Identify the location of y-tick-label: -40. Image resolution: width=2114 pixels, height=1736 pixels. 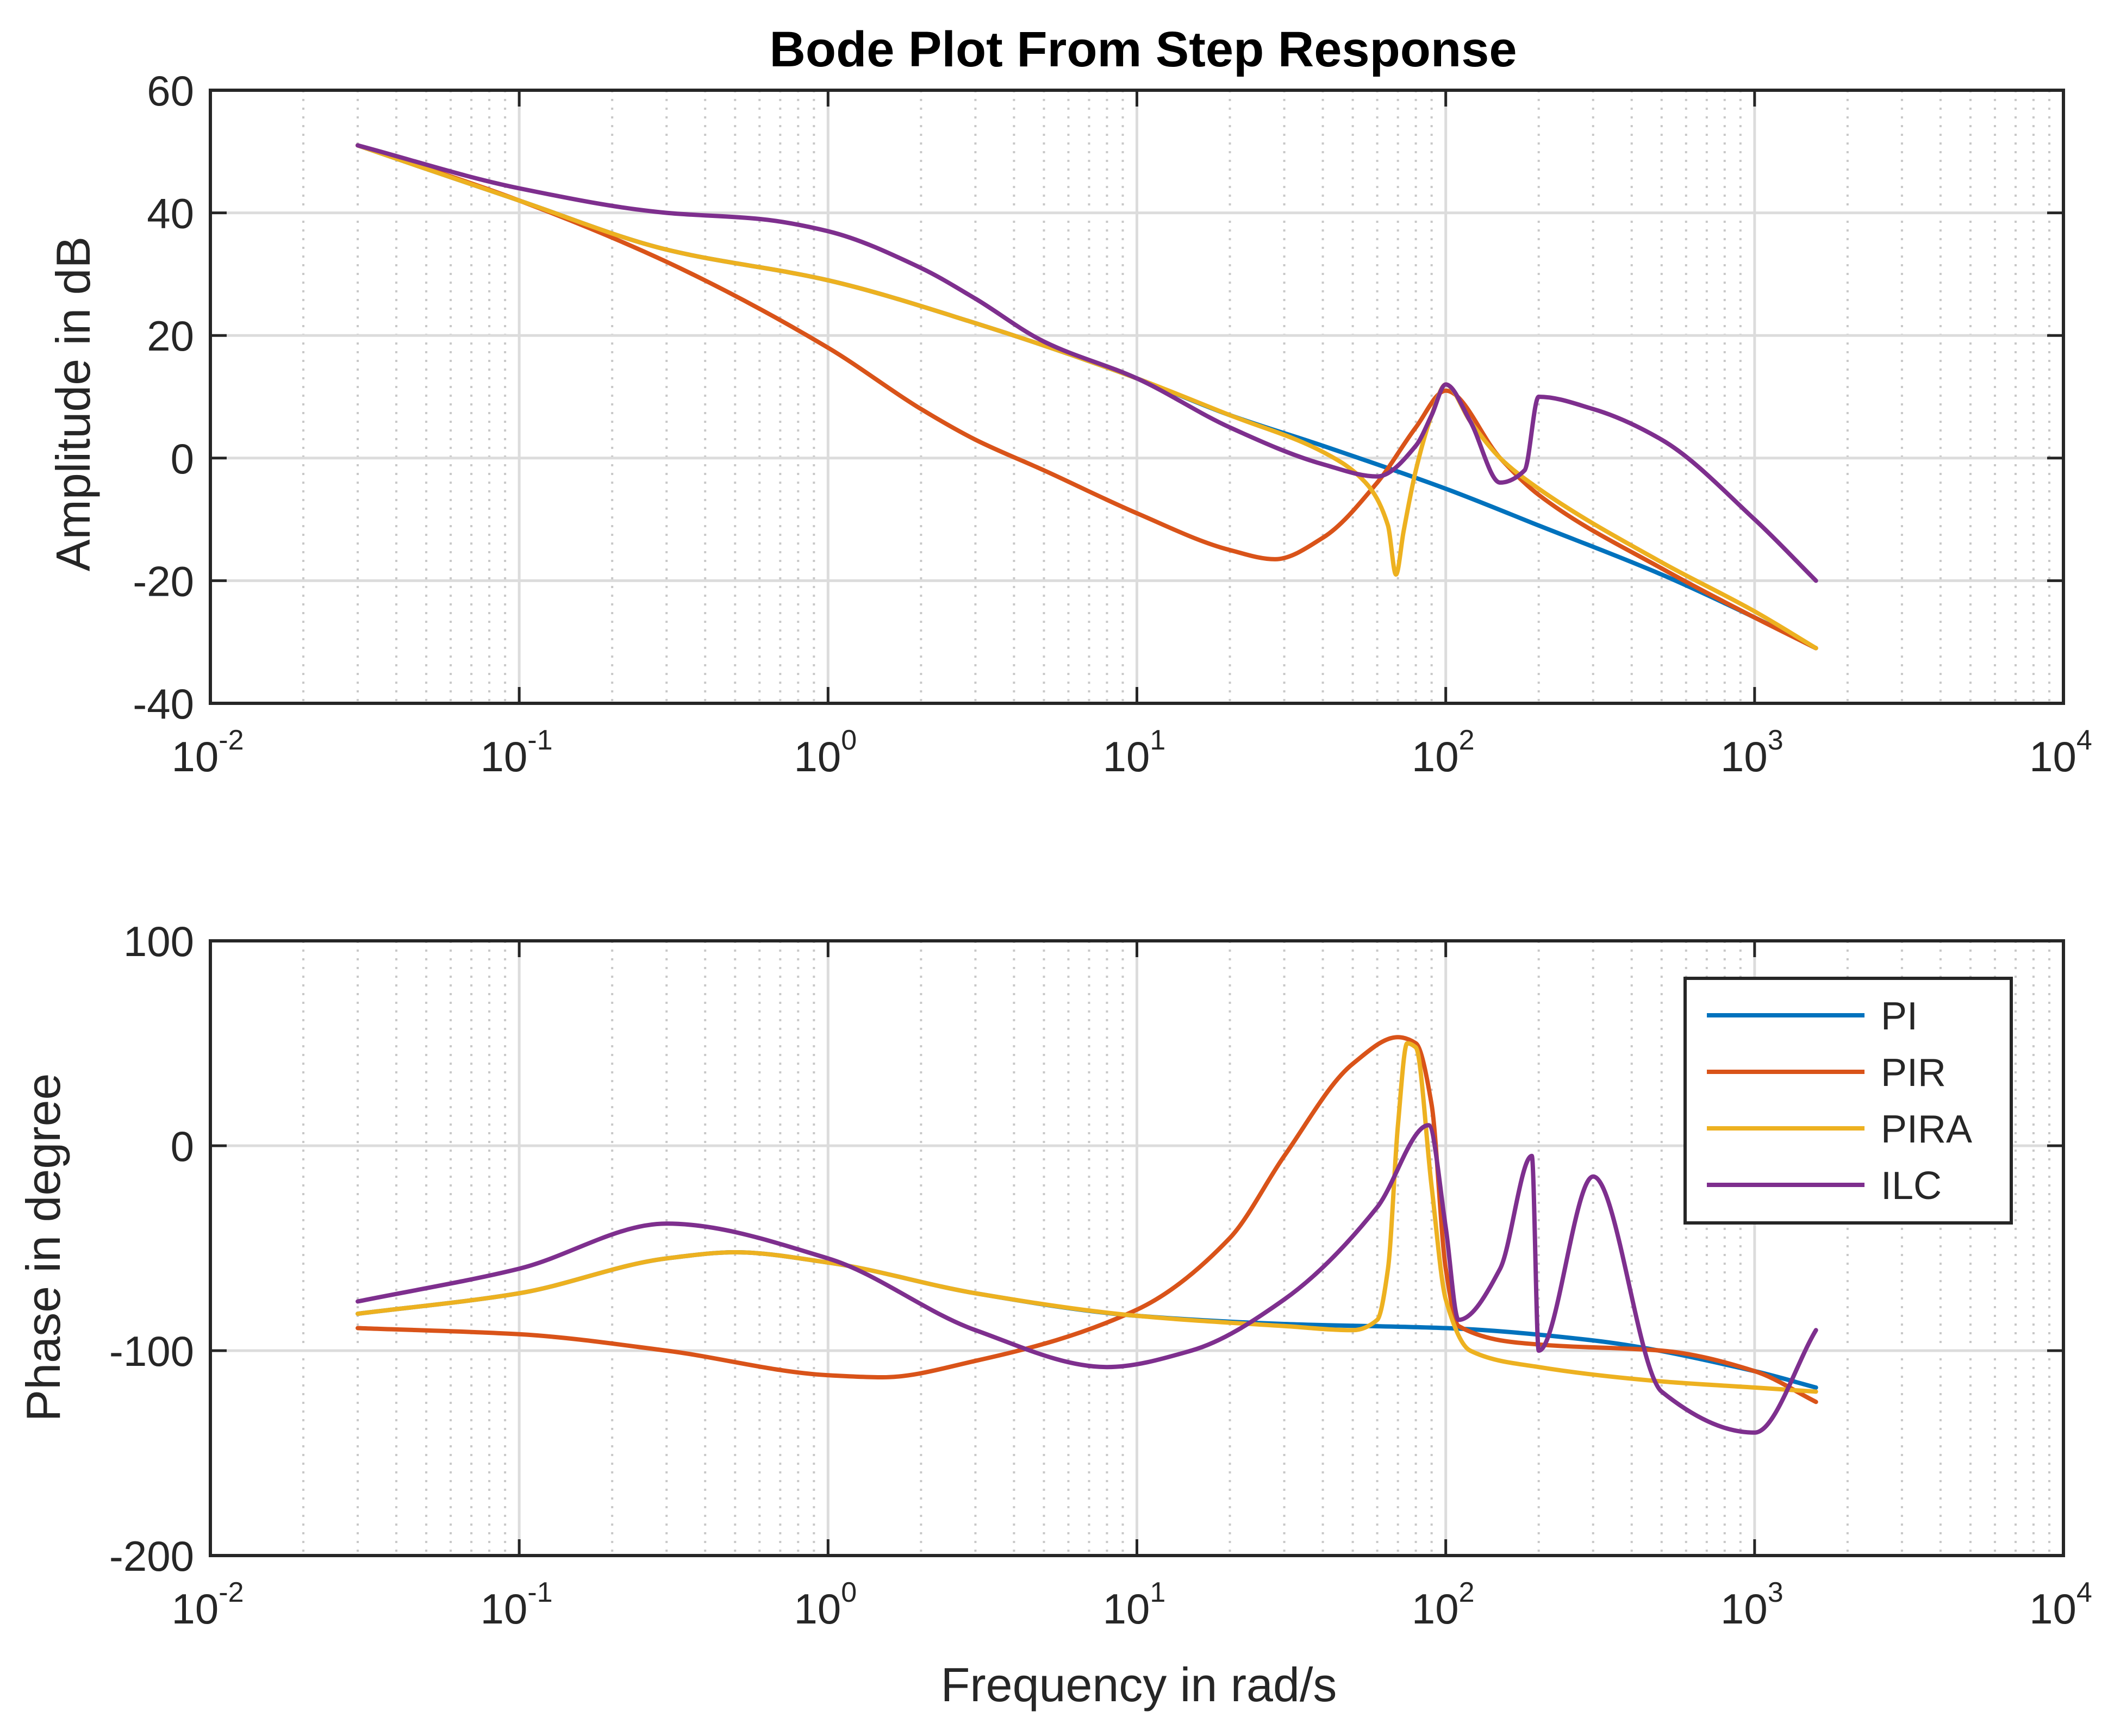
(163, 704).